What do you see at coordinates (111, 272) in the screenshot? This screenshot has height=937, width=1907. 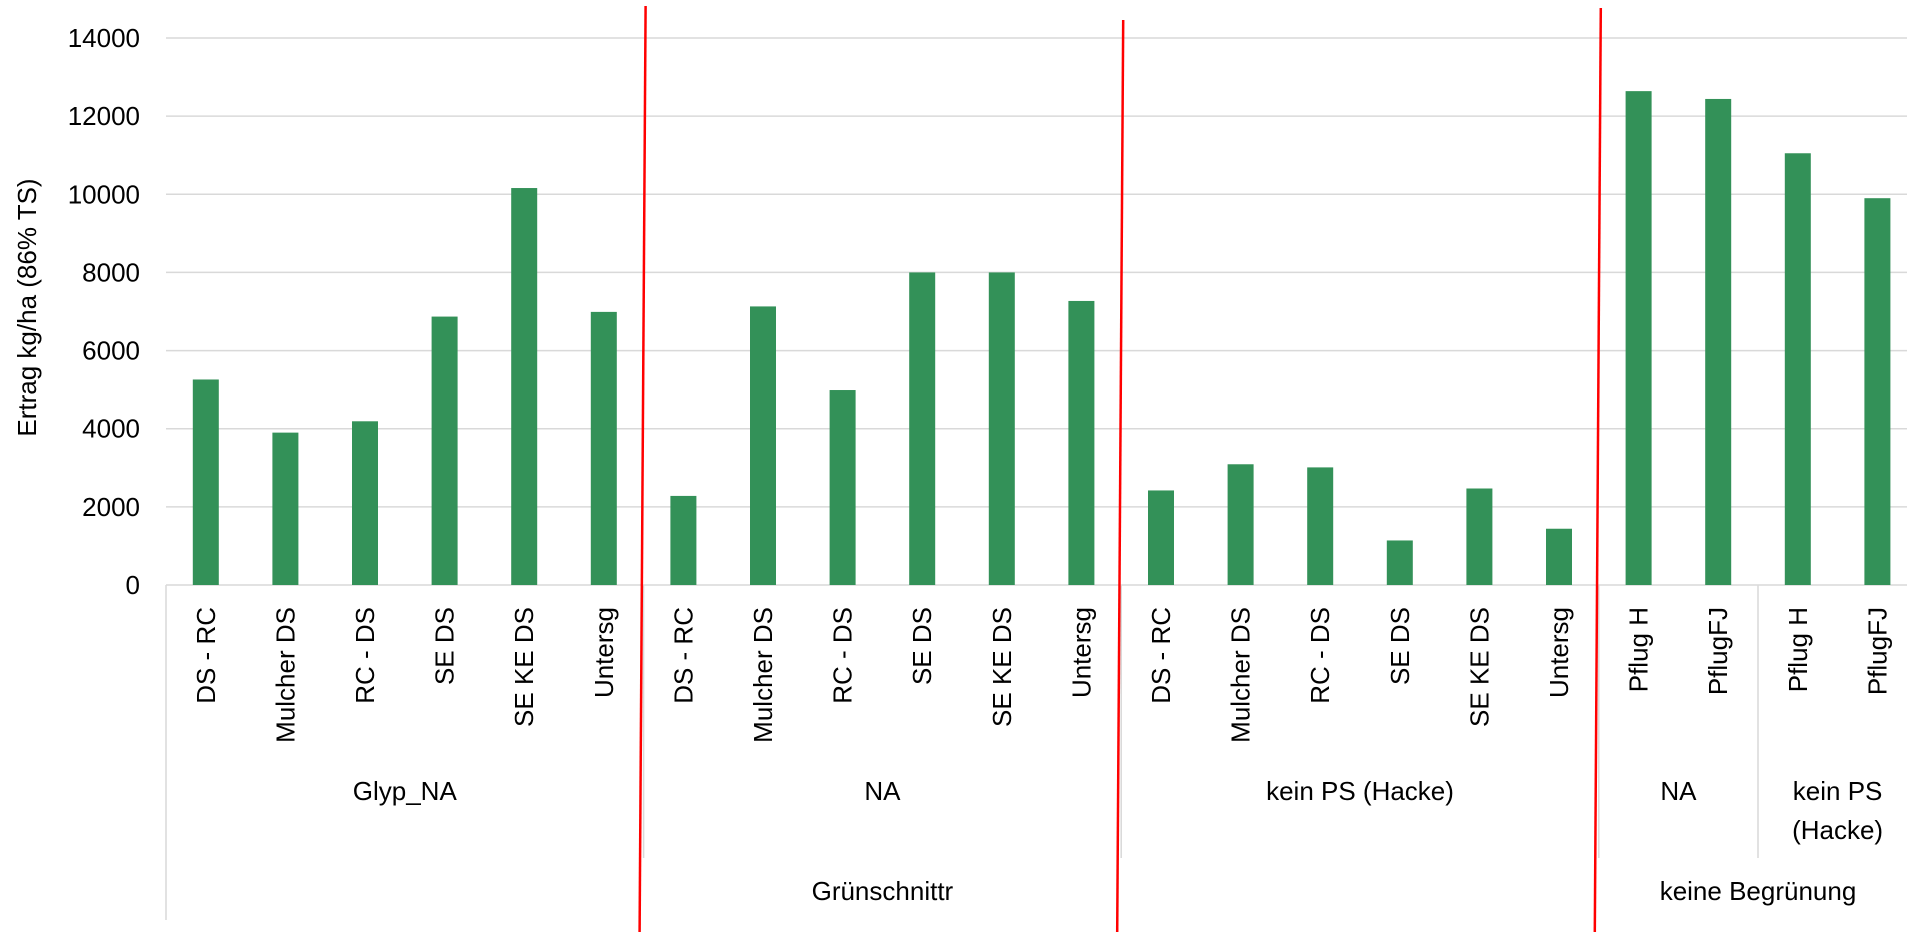 I see `y-tick-label: 8000` at bounding box center [111, 272].